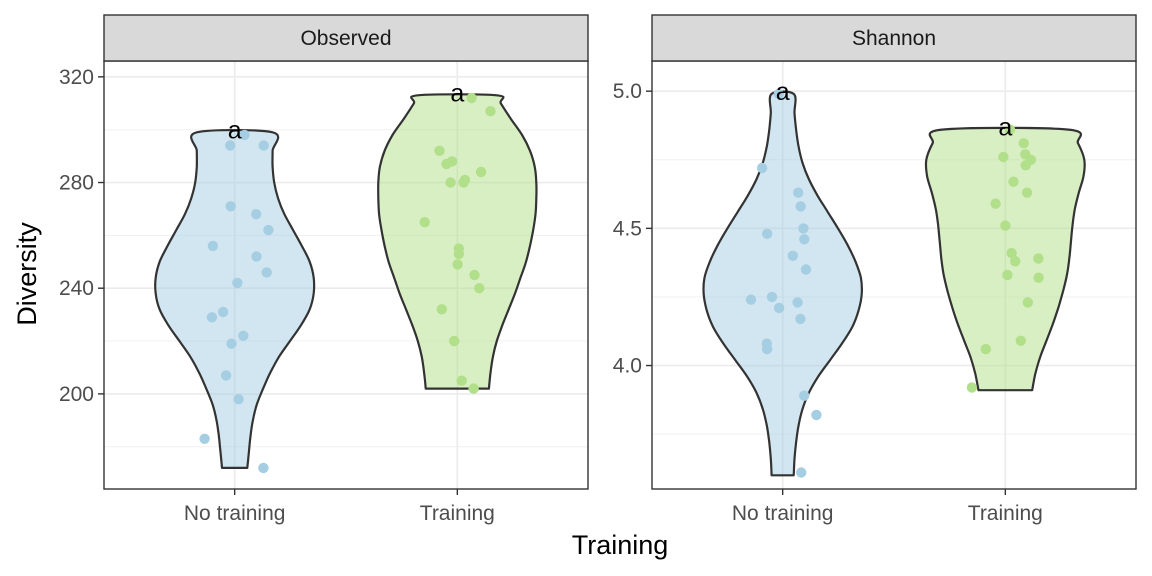 The height and width of the screenshot is (576, 1152). I want to click on y-tick-label: 280, so click(76, 183).